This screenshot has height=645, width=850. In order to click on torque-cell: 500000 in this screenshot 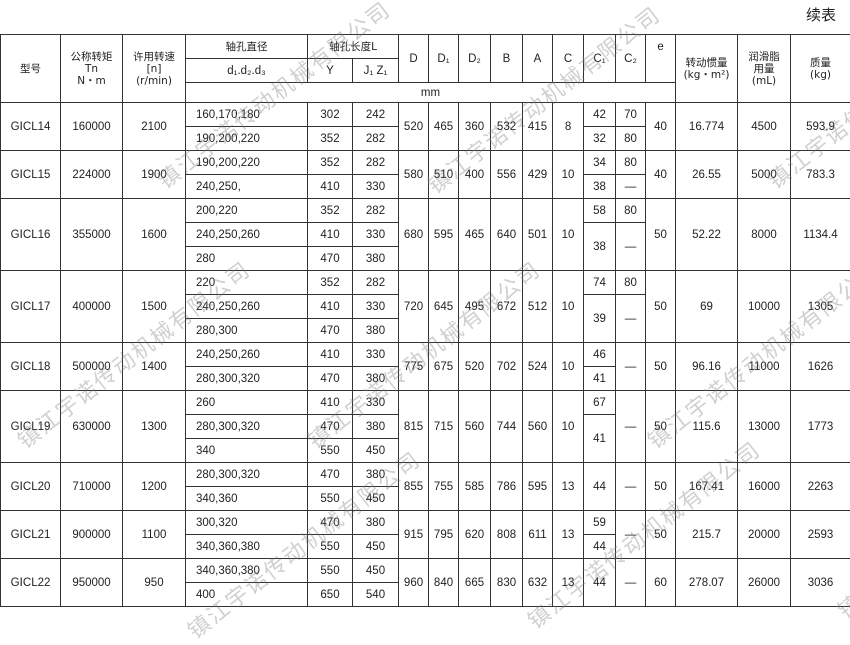, I will do `click(92, 367)`.